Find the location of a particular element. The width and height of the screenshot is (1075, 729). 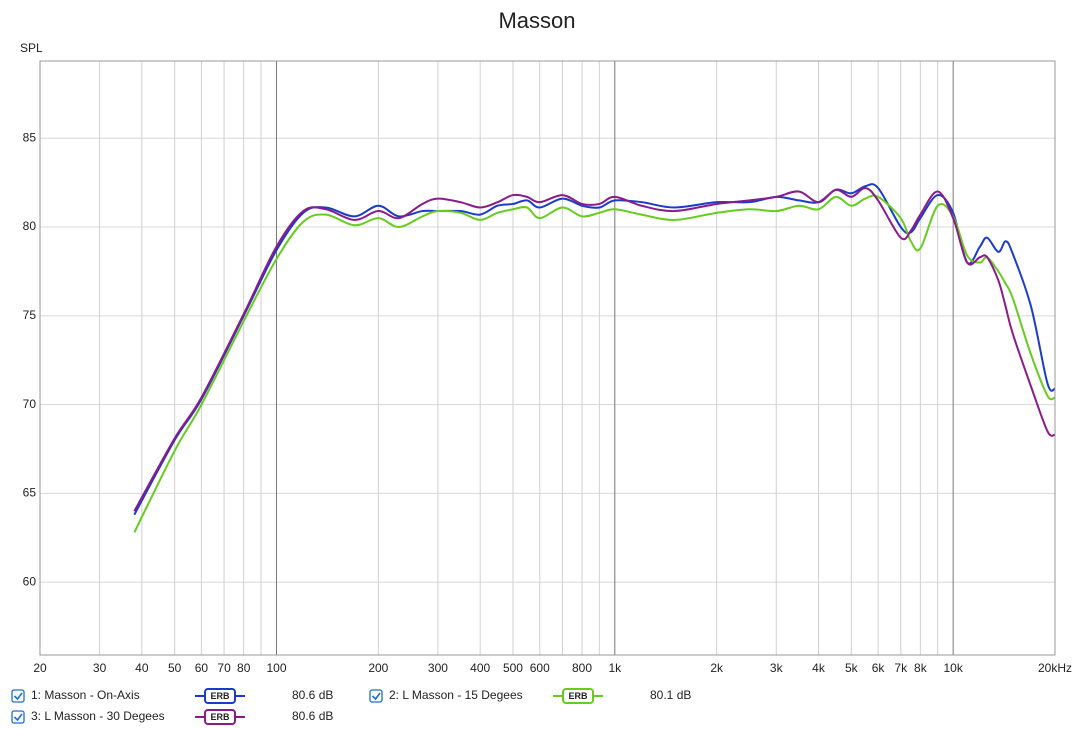

legend-entry: 3: L Masson - 30 Degees ERB 80.6 dB is located at coordinates (172, 717).